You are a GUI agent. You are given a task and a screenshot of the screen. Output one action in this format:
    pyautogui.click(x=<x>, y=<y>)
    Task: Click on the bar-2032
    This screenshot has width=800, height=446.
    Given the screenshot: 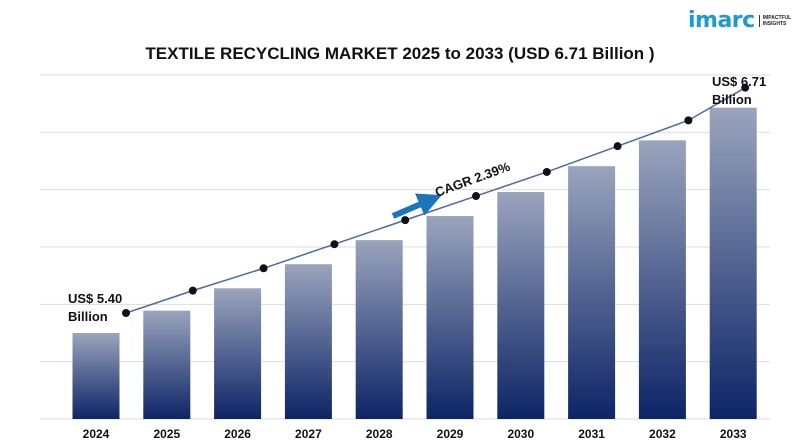 What is the action you would take?
    pyautogui.click(x=662, y=280)
    